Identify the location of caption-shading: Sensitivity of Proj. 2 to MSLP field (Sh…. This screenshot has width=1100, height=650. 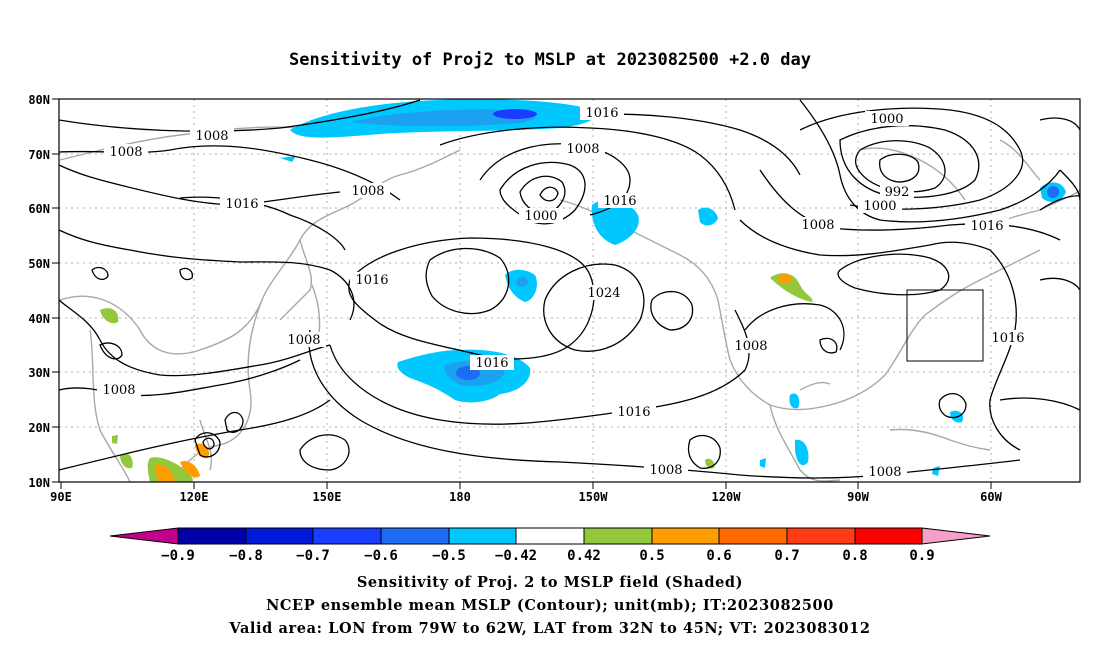
(550, 582).